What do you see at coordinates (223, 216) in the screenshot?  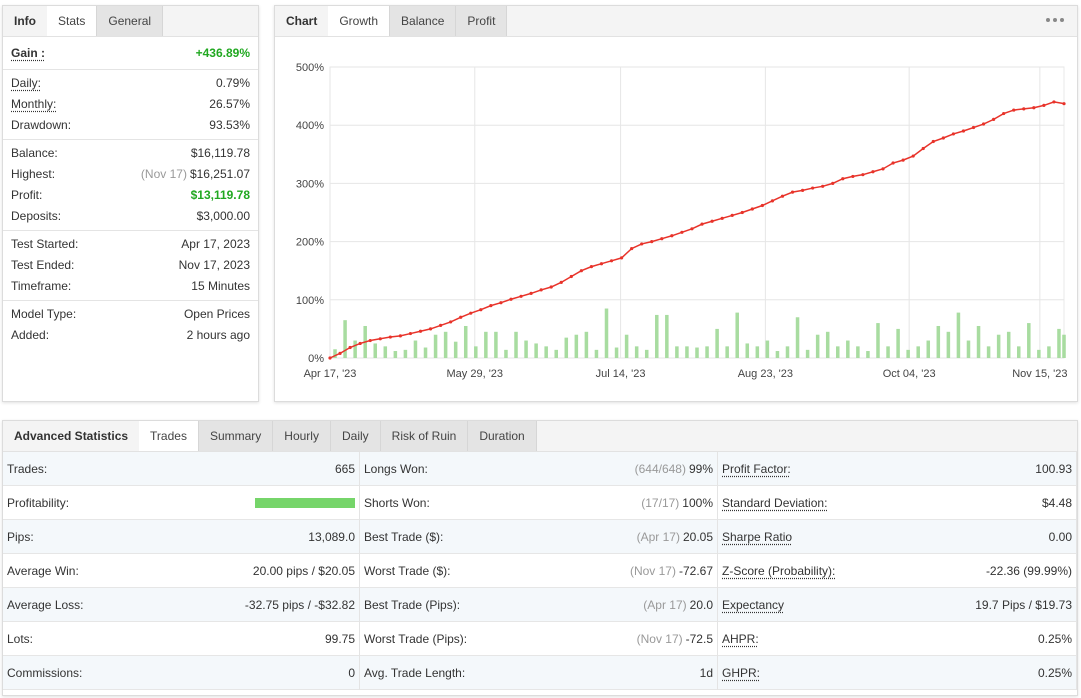 I see `stat-value: $3,000.00` at bounding box center [223, 216].